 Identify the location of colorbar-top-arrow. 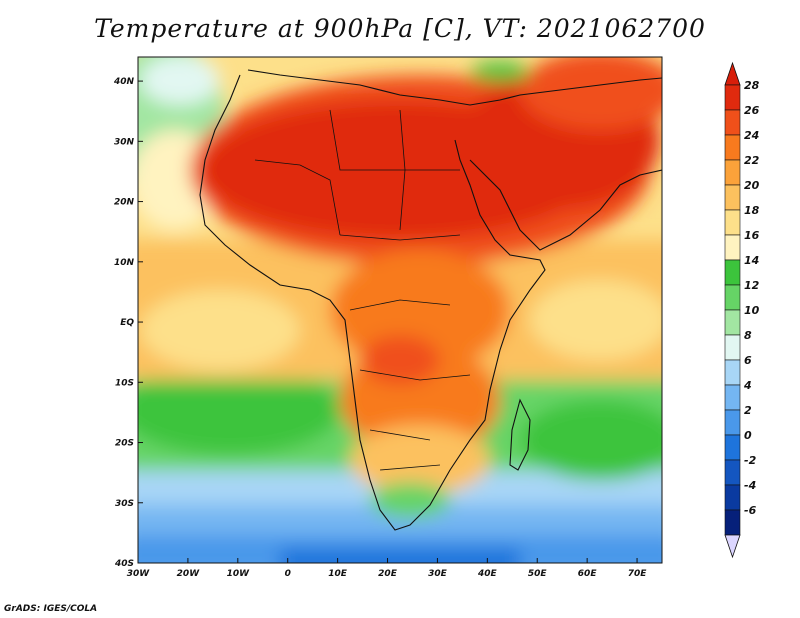
(732, 73).